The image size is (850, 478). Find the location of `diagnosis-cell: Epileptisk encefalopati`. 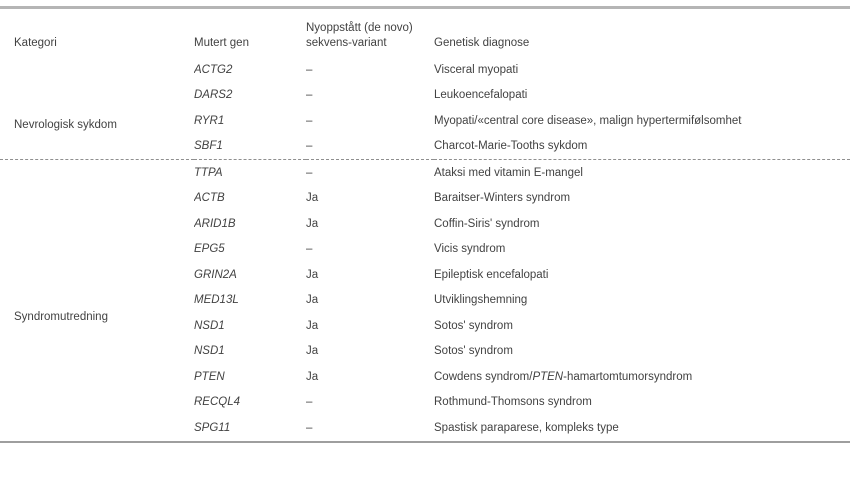

diagnosis-cell: Epileptisk encefalopati is located at coordinates (642, 275).